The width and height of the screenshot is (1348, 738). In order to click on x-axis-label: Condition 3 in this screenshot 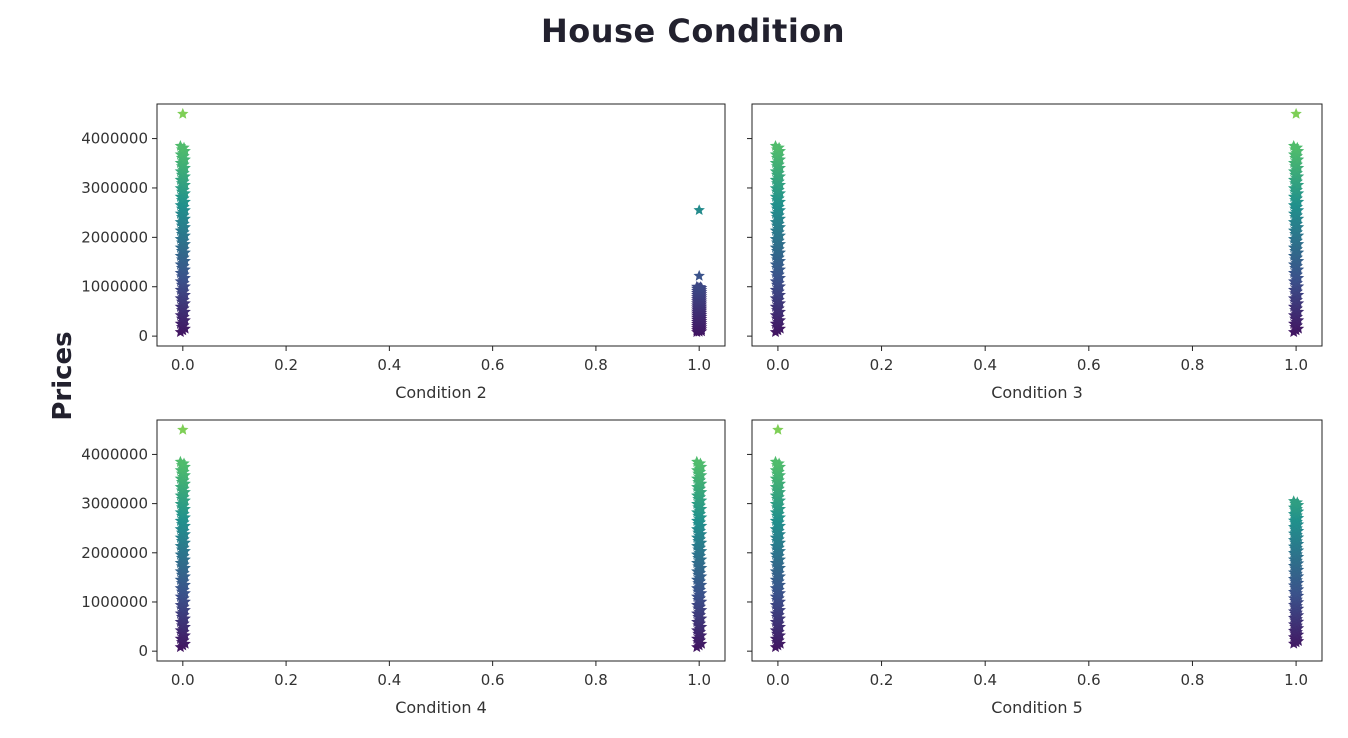, I will do `click(1037, 392)`.